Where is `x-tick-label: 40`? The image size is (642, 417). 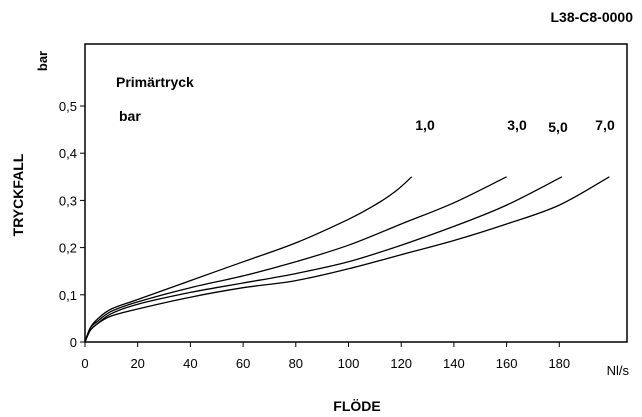
x-tick-label: 40 is located at coordinates (190, 363).